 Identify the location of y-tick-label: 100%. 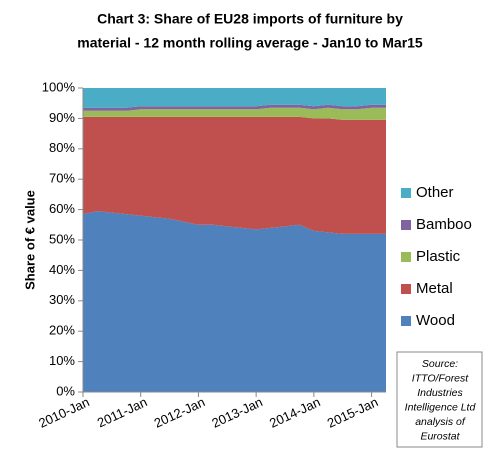
(59, 86).